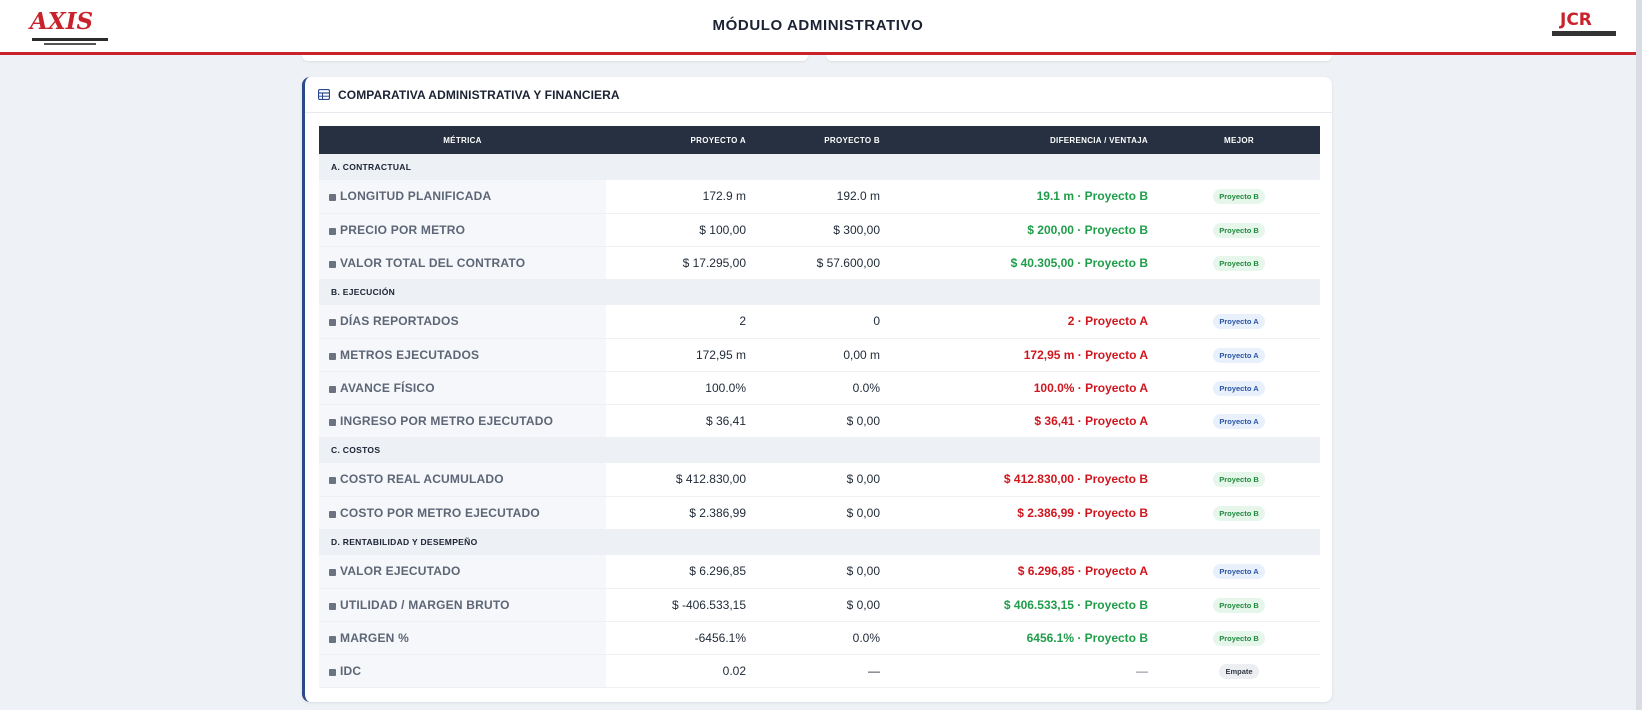  Describe the element at coordinates (1024, 572) in the screenshot. I see `difference-value: $ 6.296,85 · Proyecto A` at that location.